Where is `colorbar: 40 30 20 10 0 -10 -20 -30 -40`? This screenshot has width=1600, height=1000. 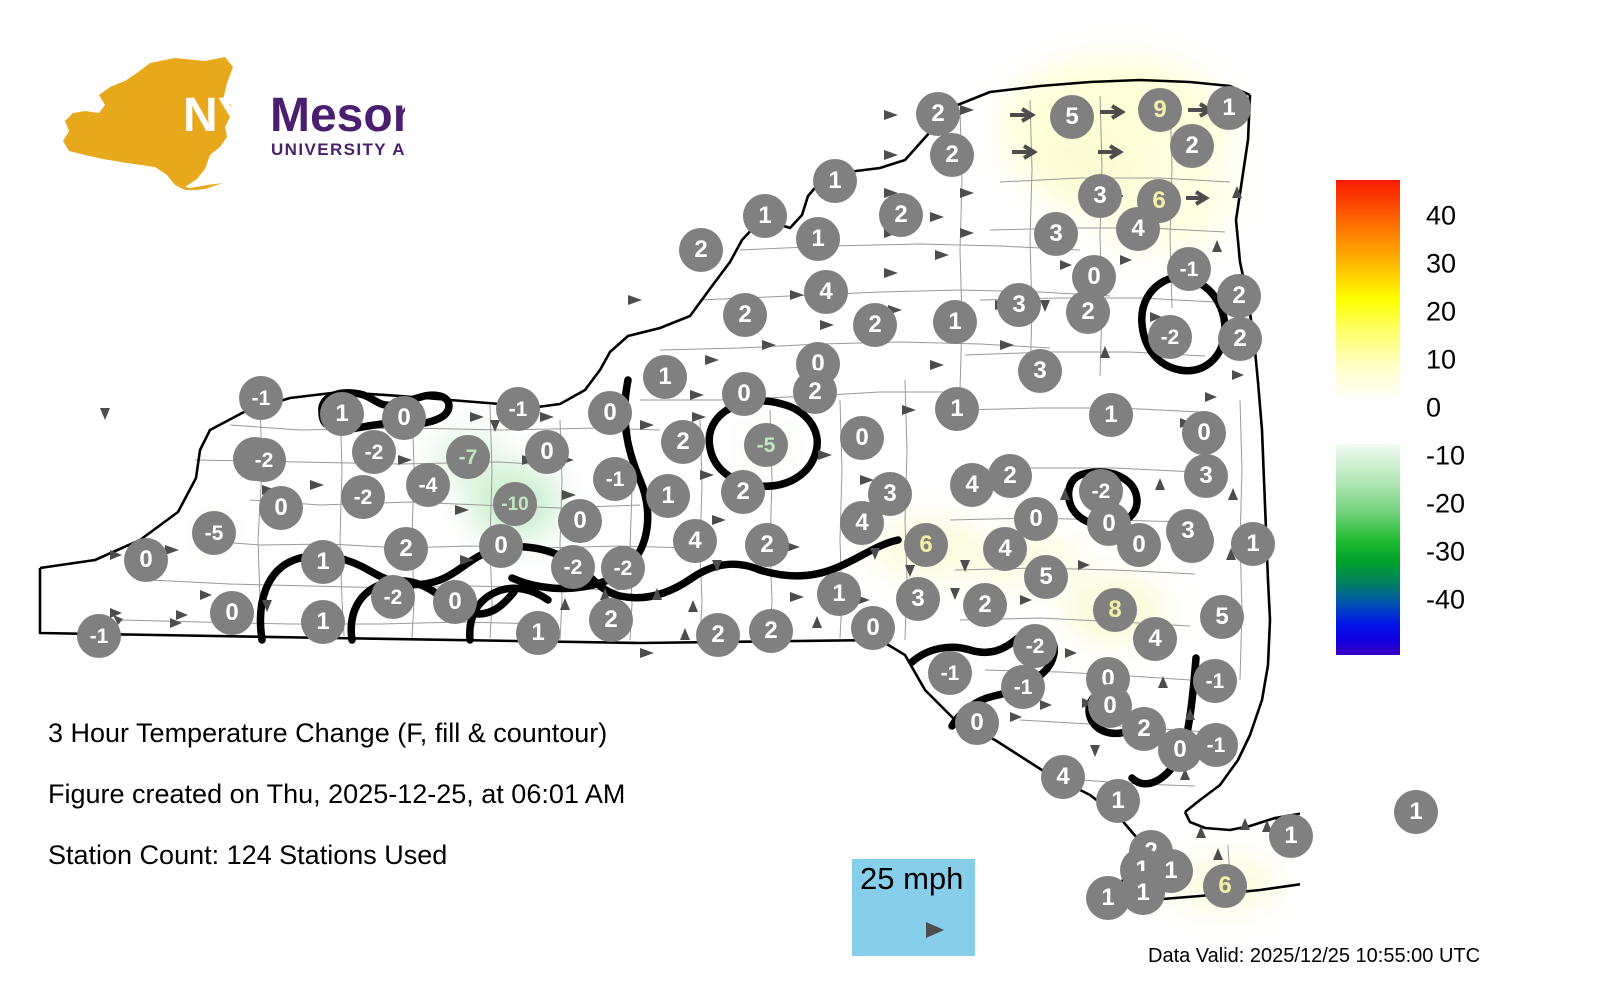
colorbar: 40 30 20 10 0 -10 -20 -30 -40 is located at coordinates (1466, 420).